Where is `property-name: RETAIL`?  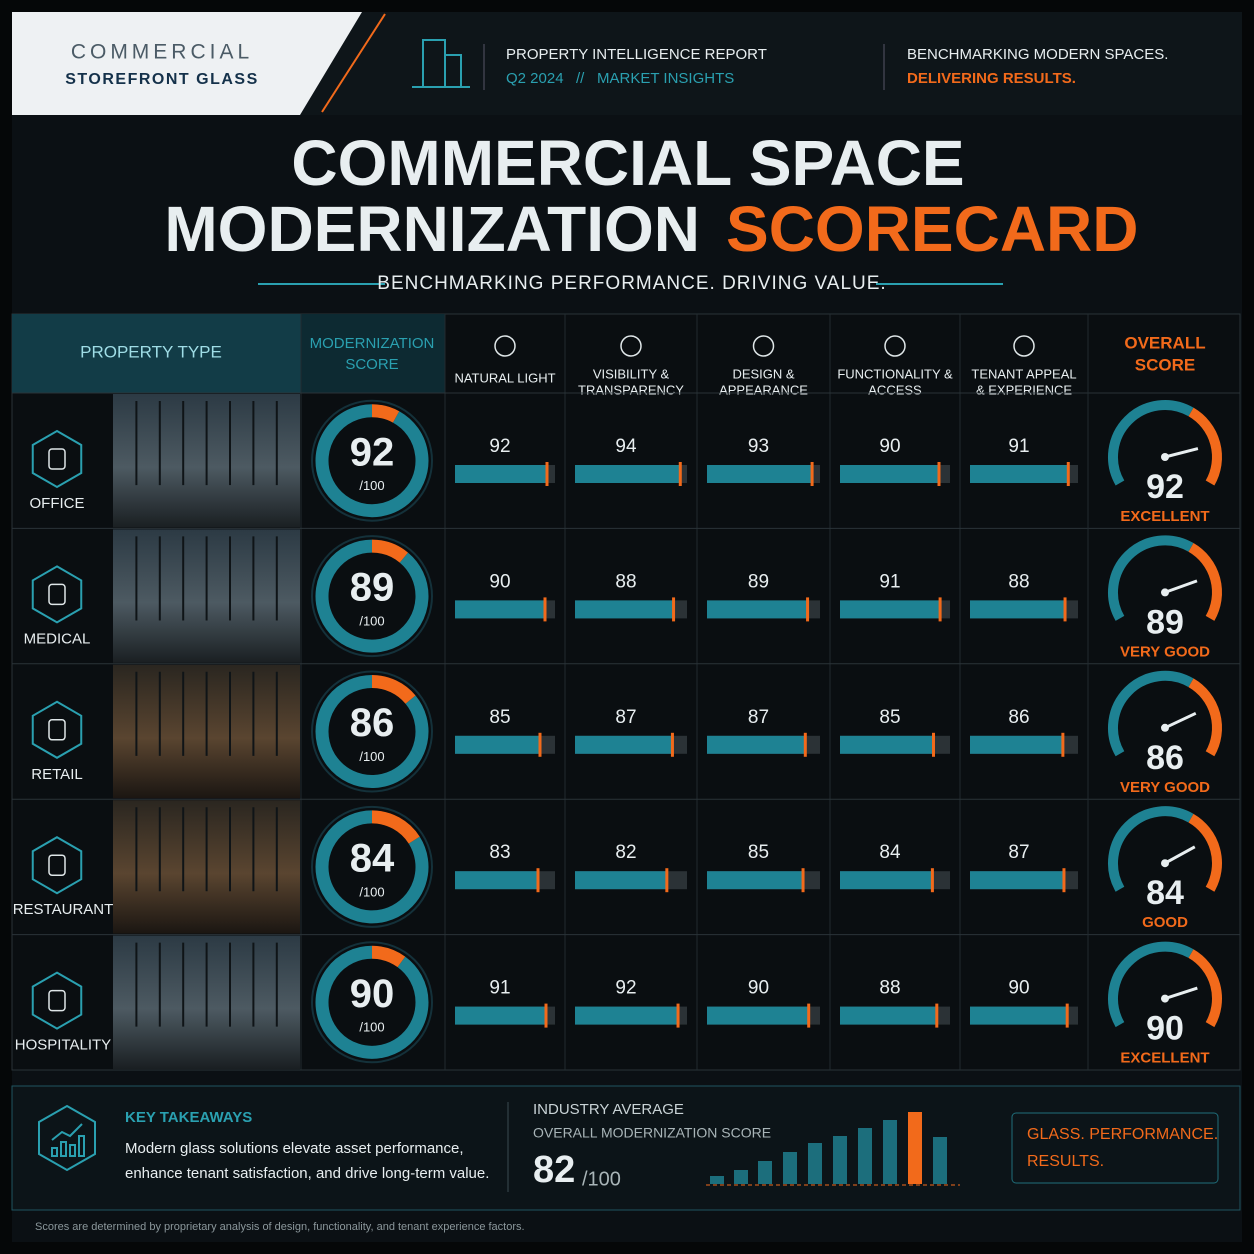 property-name: RETAIL is located at coordinates (56, 774).